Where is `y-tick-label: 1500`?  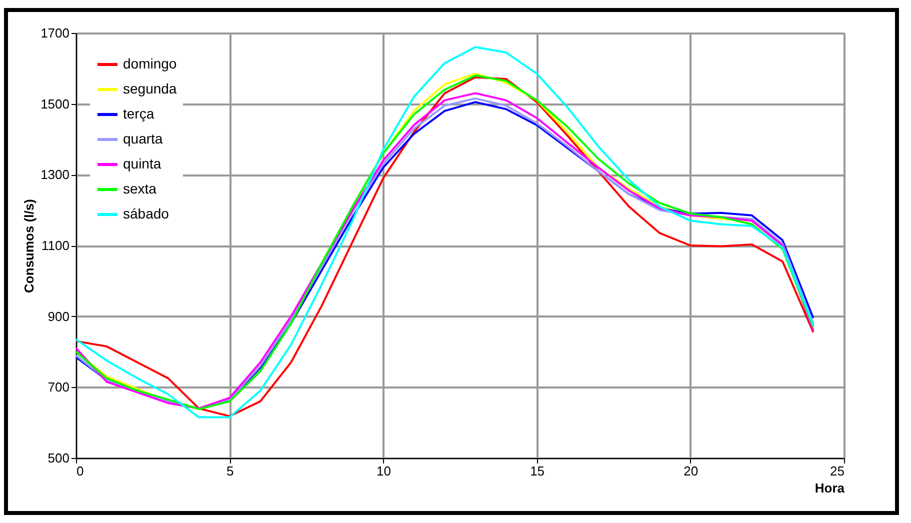
y-tick-label: 1500 is located at coordinates (55, 104).